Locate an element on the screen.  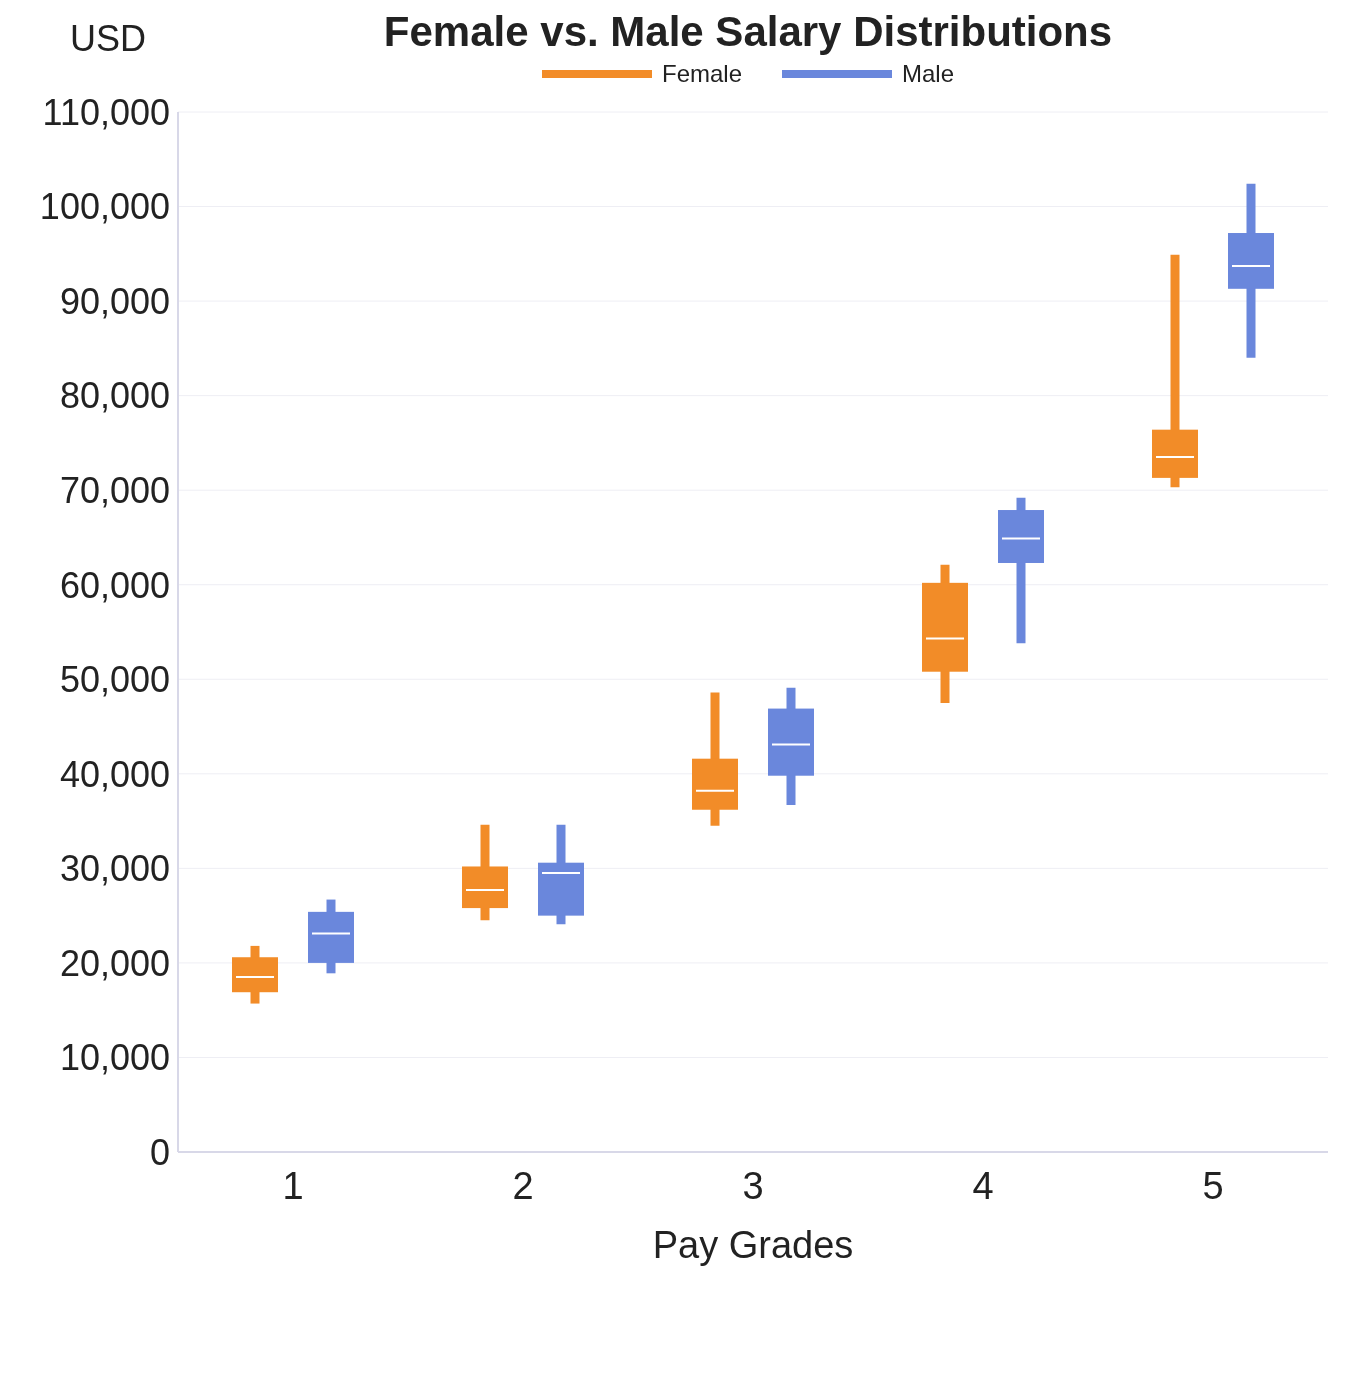
y-tick-label: 40,000 is located at coordinates (114, 774).